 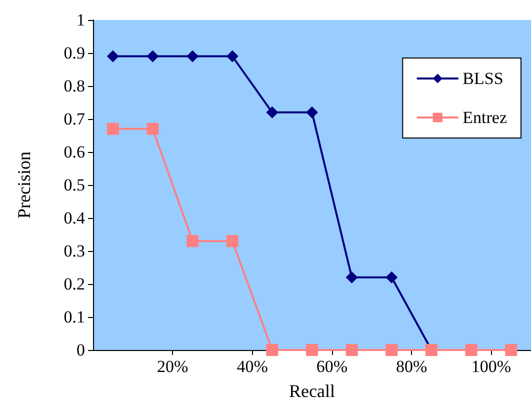 I want to click on x-axis-title: Recall, so click(x=312, y=391).